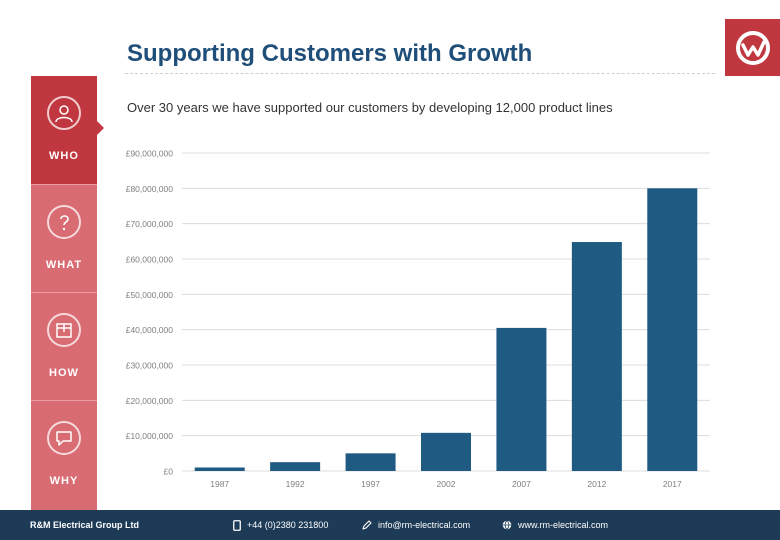  What do you see at coordinates (150, 224) in the screenshot?
I see `y-tick-label: £70,000,000` at bounding box center [150, 224].